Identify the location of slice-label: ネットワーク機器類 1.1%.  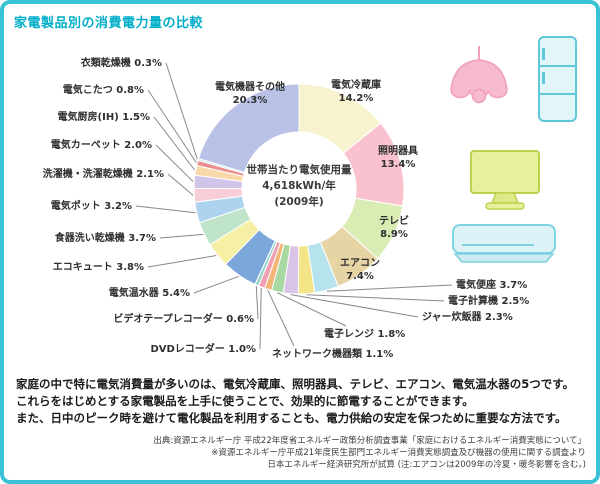
(332, 353).